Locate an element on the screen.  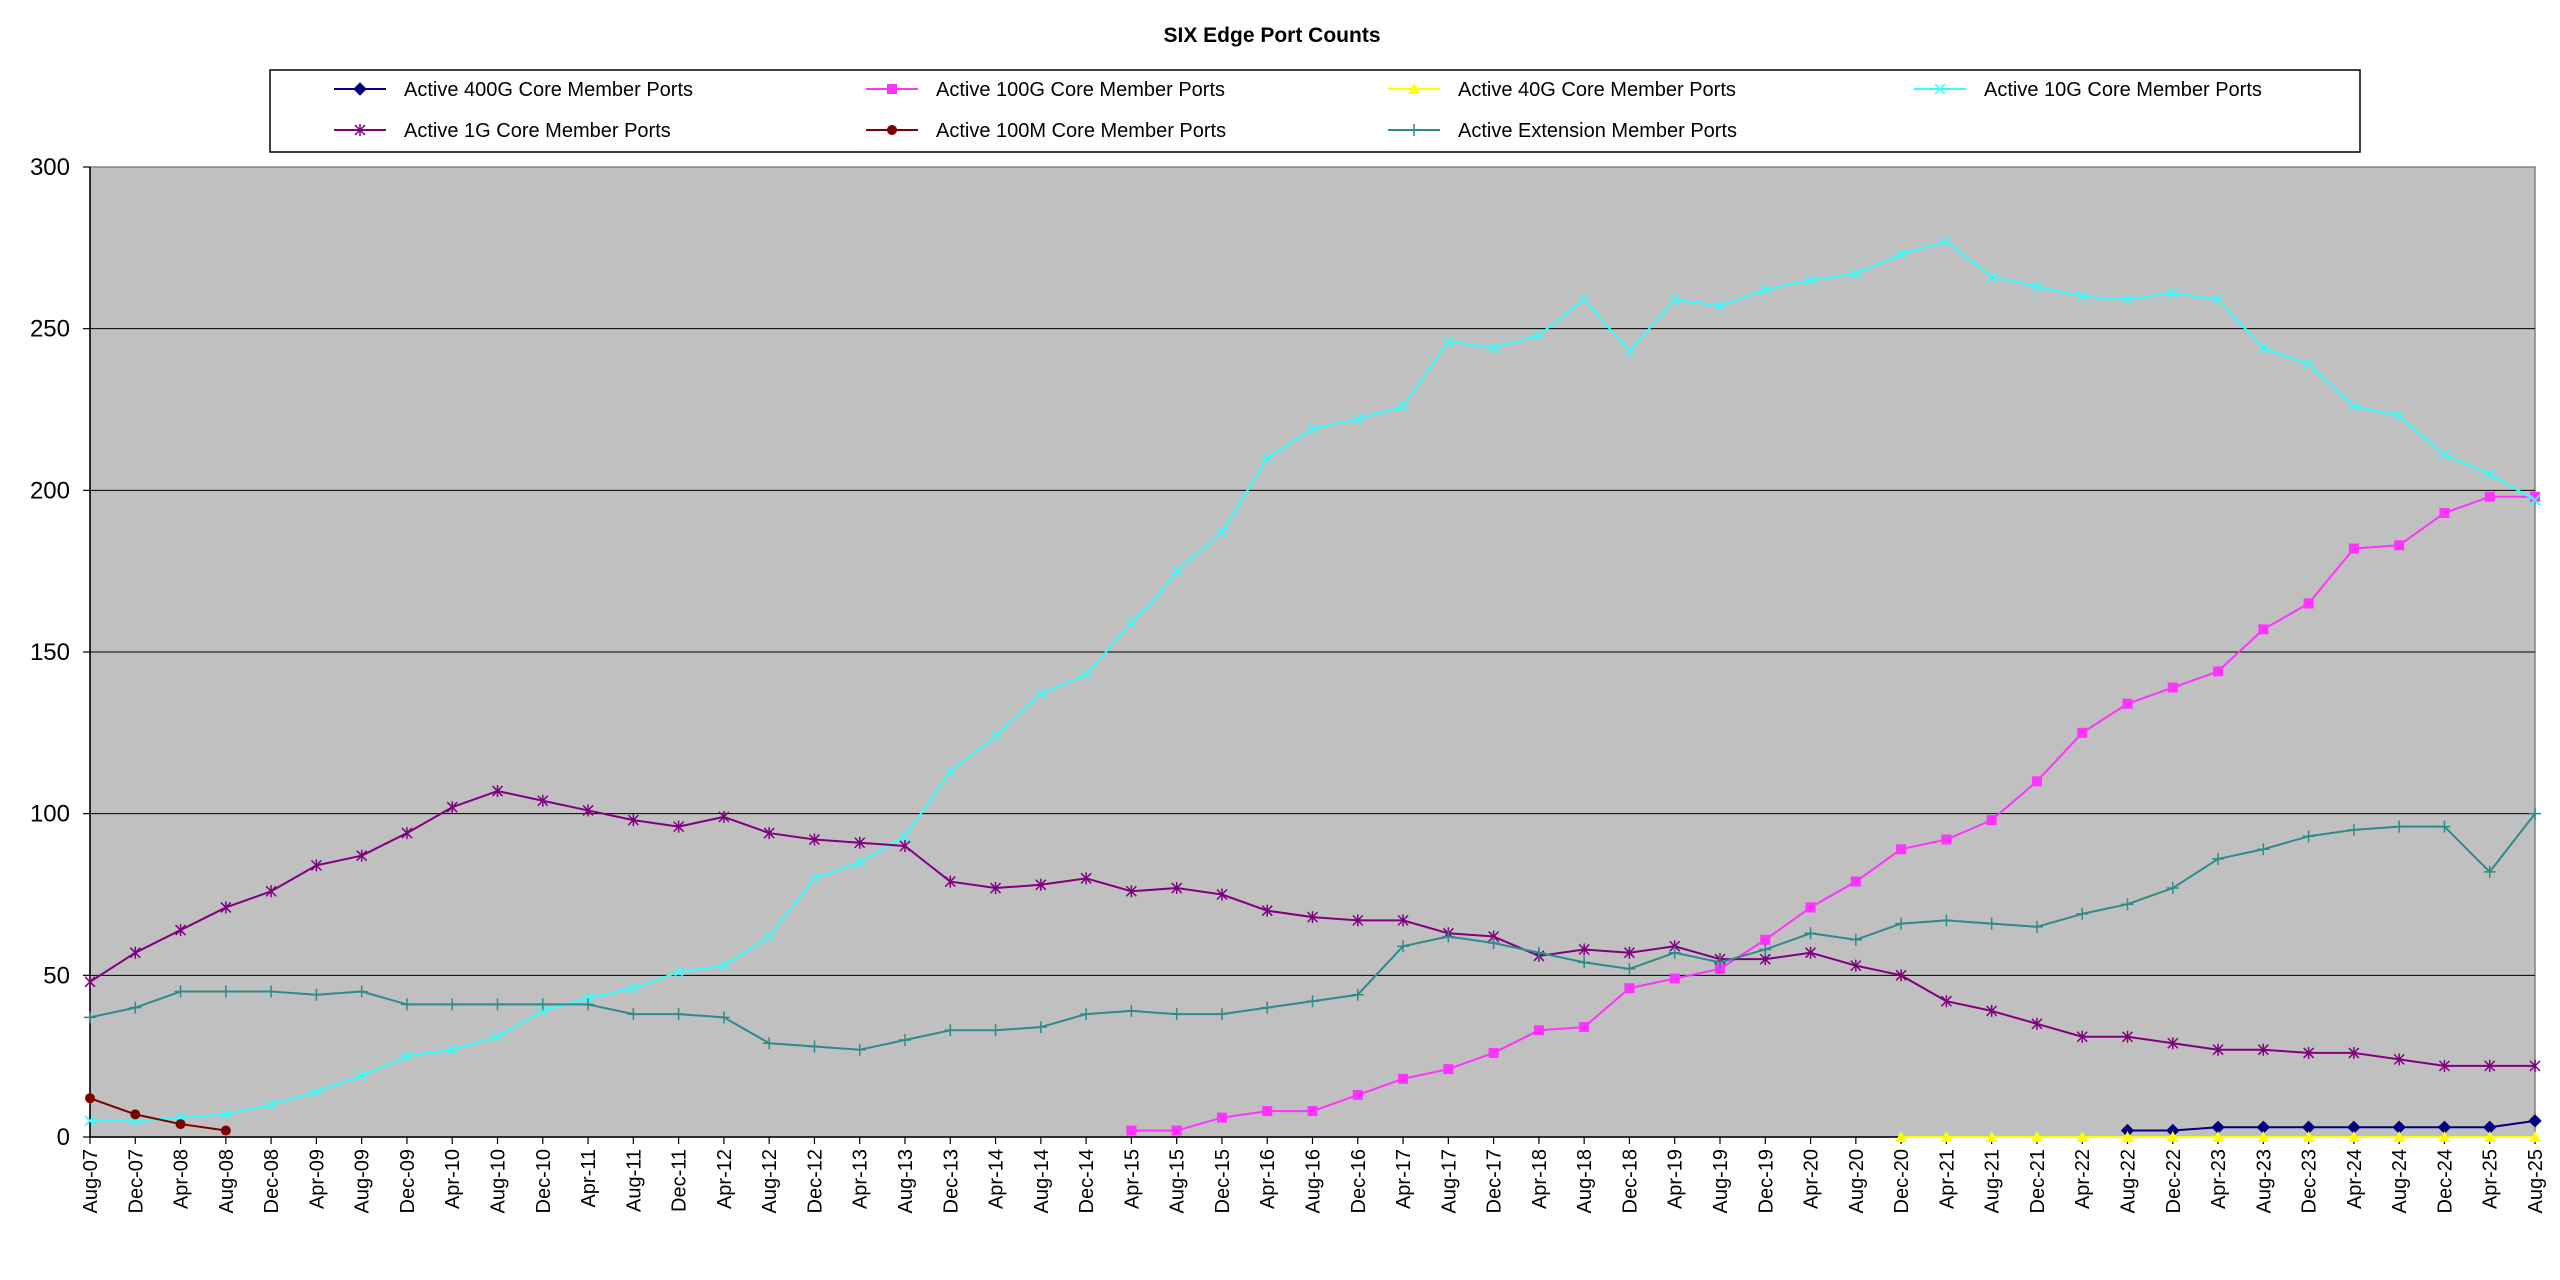
legend-box is located at coordinates (1315, 111).